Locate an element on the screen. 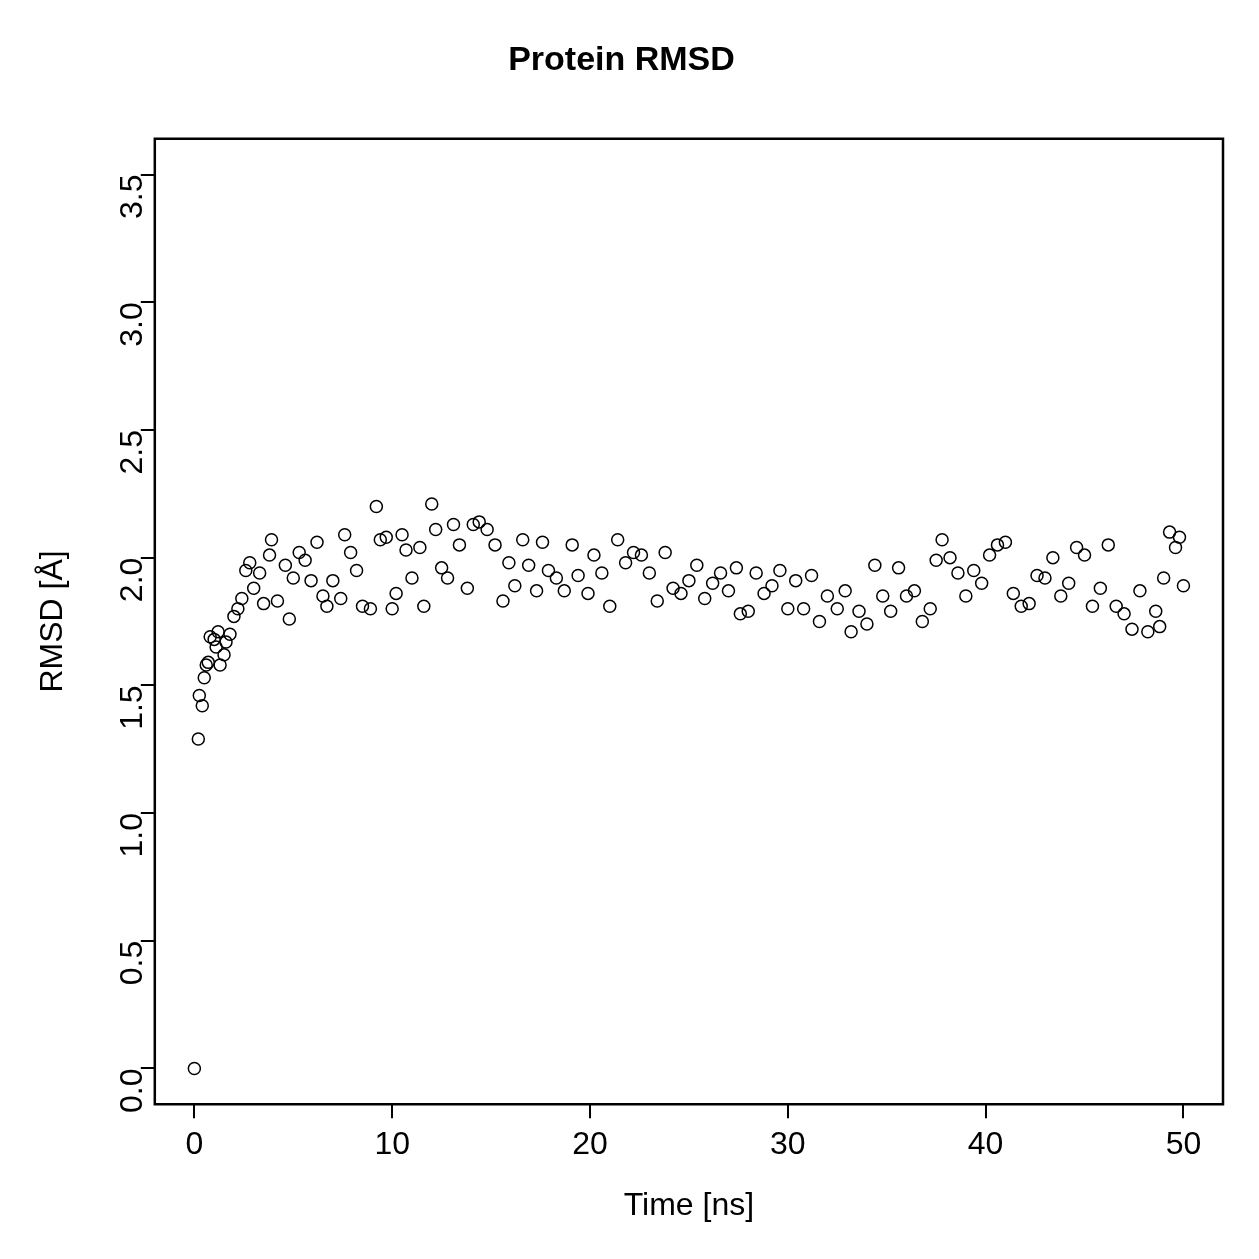 The height and width of the screenshot is (1259, 1259). y-tick-label: 3.0 is located at coordinates (130, 324).